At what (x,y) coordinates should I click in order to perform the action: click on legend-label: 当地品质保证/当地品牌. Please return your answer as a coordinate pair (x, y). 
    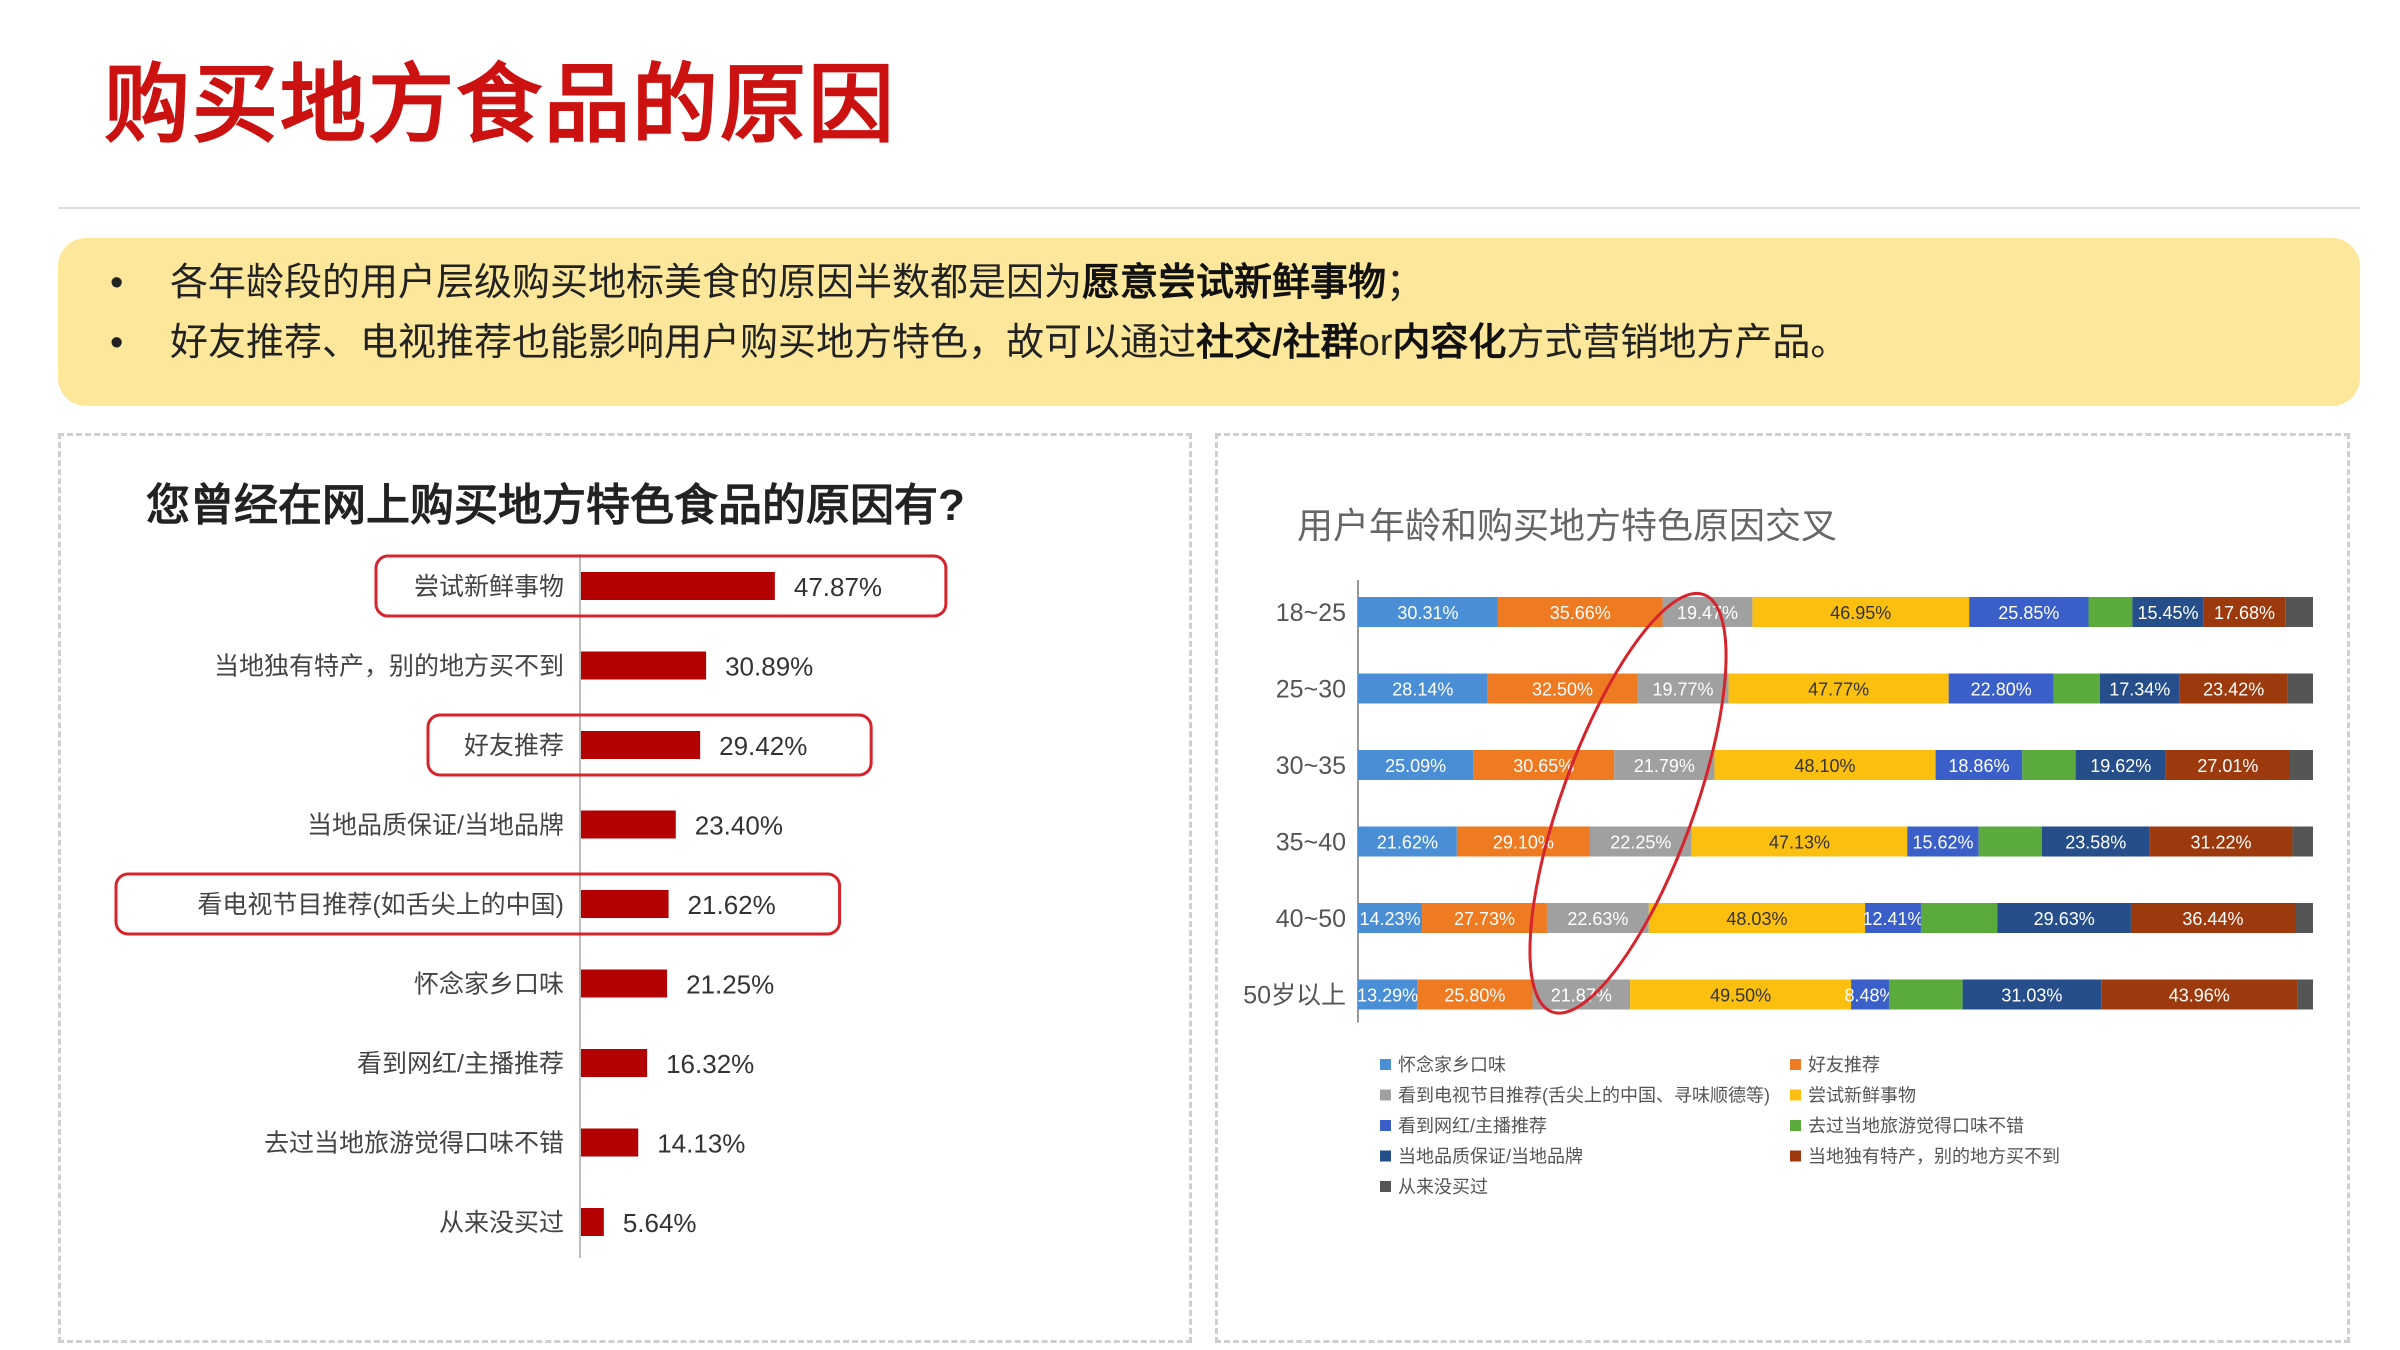
    Looking at the image, I should click on (1490, 1157).